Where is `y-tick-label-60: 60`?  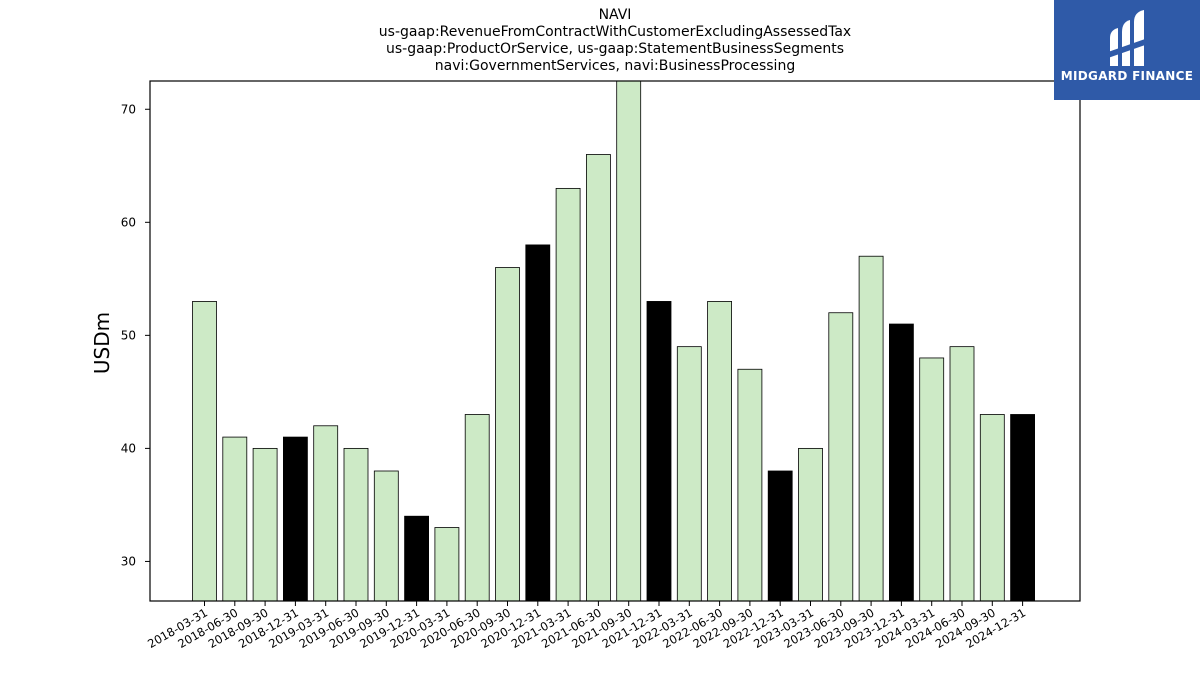
y-tick-label-60: 60 is located at coordinates (128, 222).